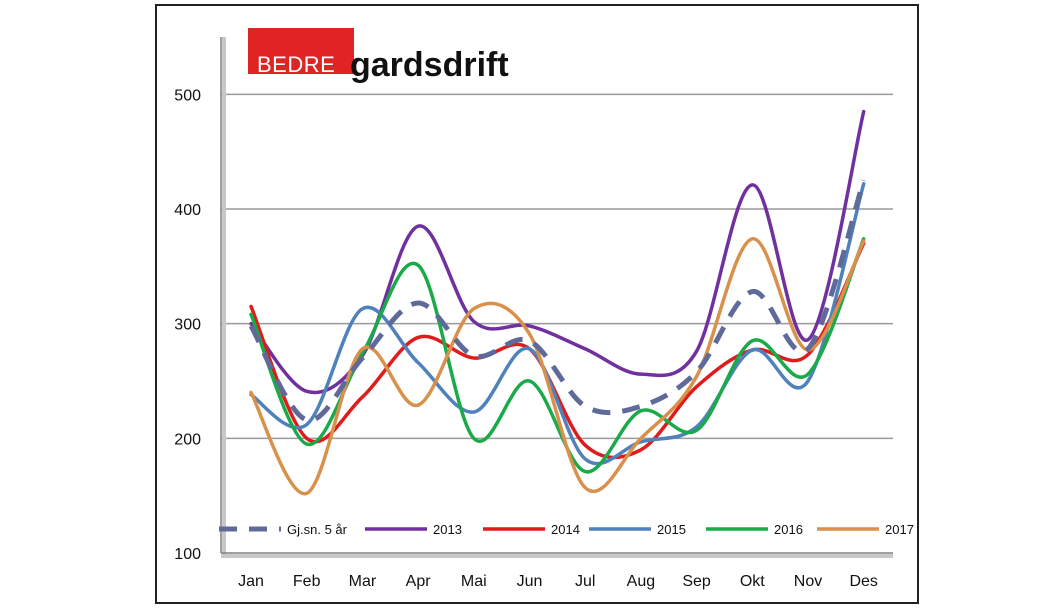 Image resolution: width=1058 pixels, height=608 pixels. Describe the element at coordinates (899, 529) in the screenshot. I see `legend-label: 2017` at that location.